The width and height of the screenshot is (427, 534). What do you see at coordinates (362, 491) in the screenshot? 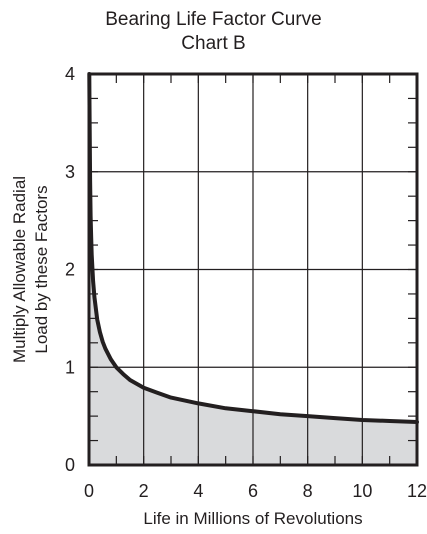
I see `x-tick-label: 10` at bounding box center [362, 491].